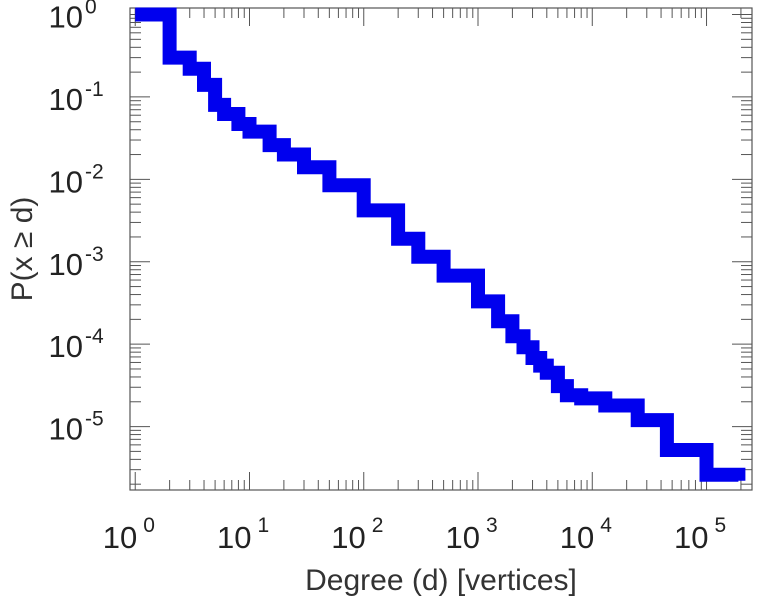 Image resolution: width=768 pixels, height=600 pixels. What do you see at coordinates (94, 336) in the screenshot?
I see `y-tick-exponent: -4` at bounding box center [94, 336].